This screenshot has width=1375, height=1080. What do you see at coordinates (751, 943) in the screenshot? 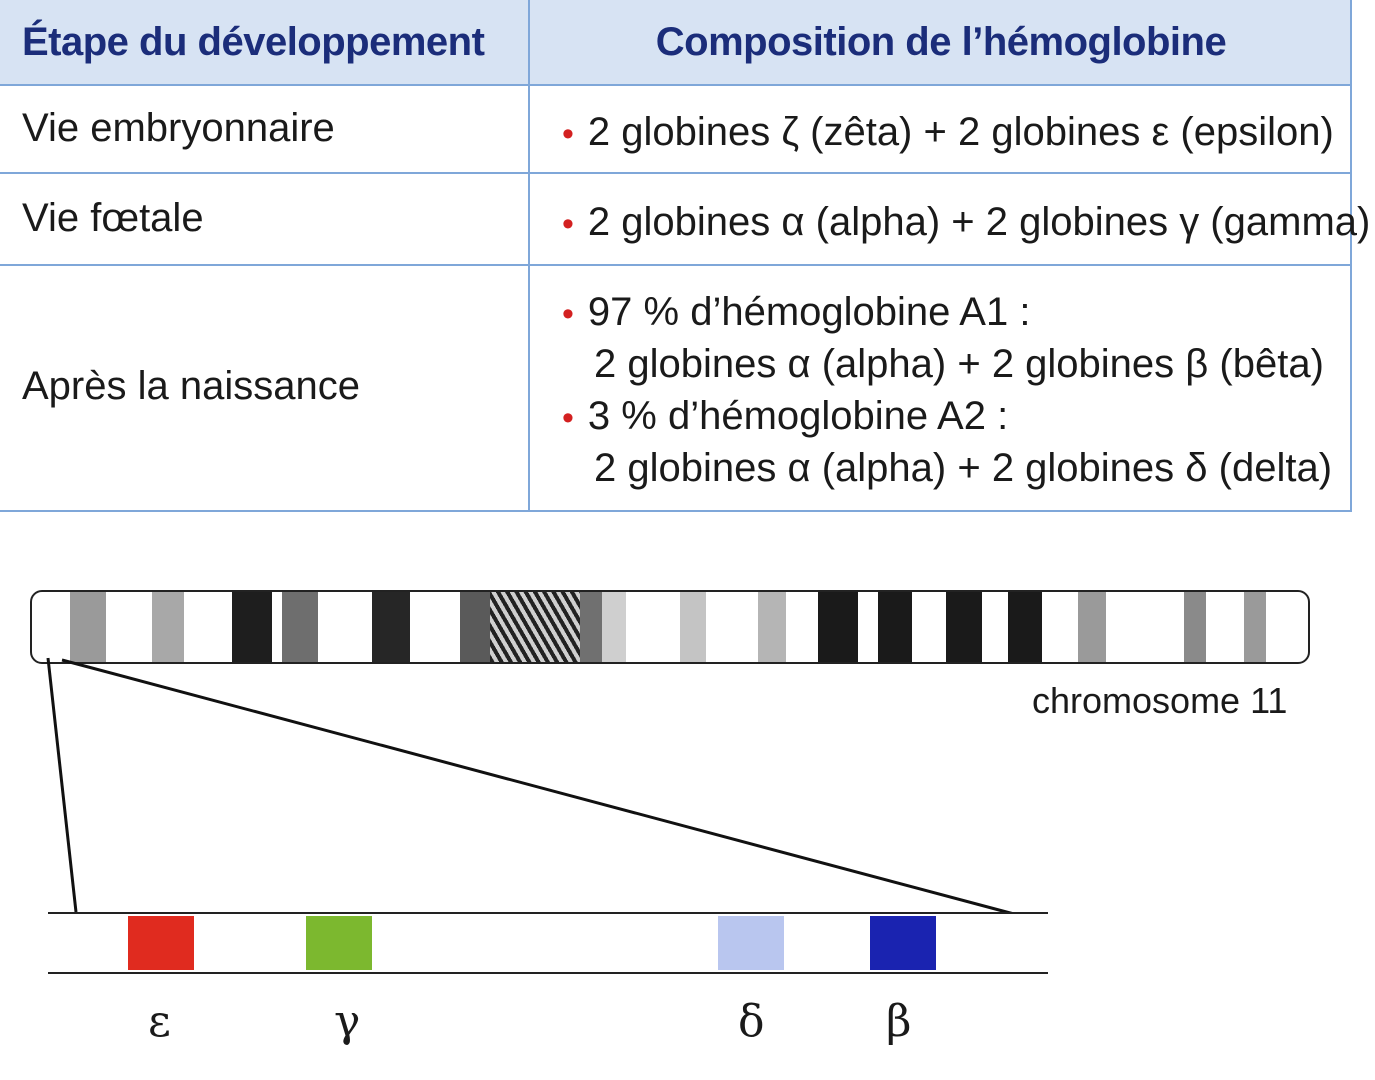
I see `gene-delta` at bounding box center [751, 943].